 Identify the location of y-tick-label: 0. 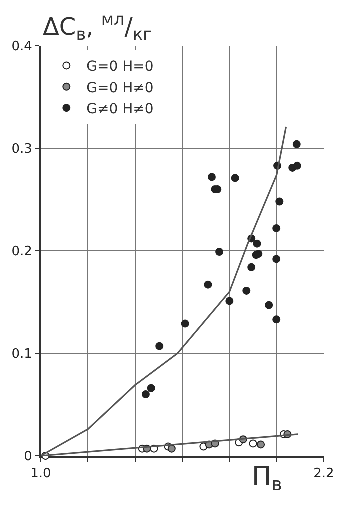
(28, 457).